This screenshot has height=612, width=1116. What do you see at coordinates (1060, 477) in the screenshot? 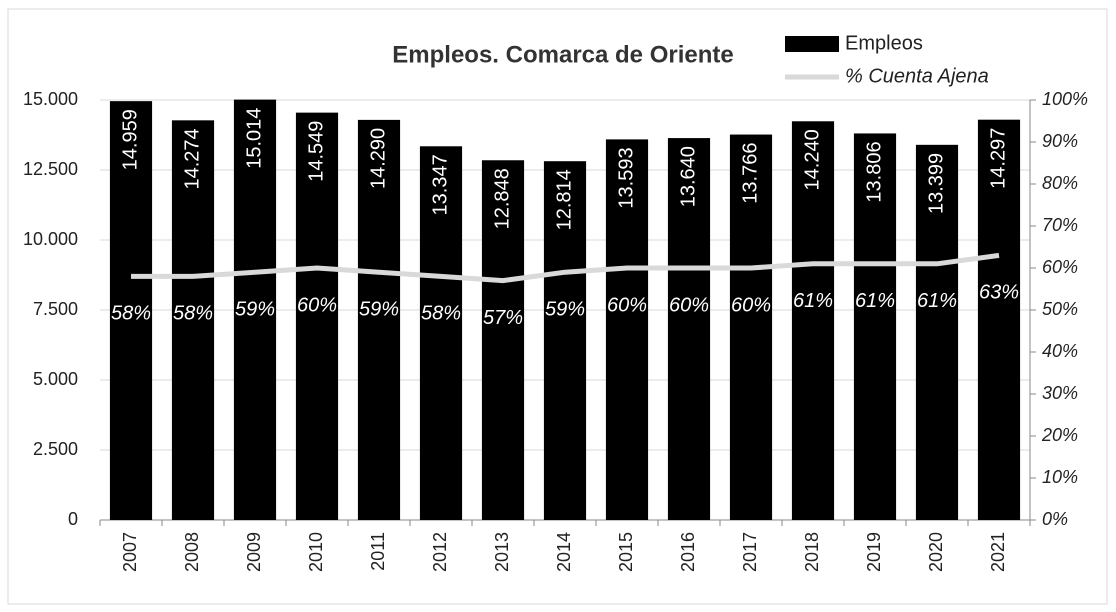
I see `y2-tick-label: 10%` at bounding box center [1060, 477].